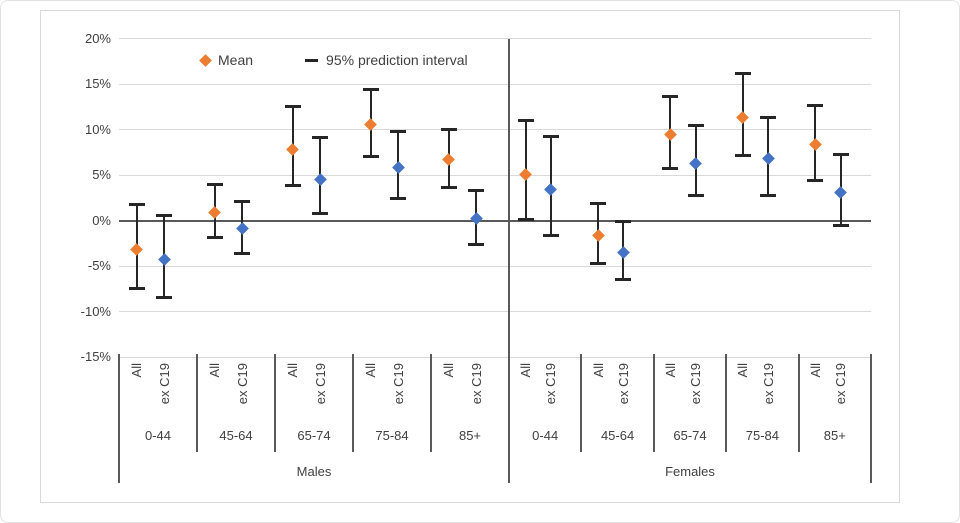 The image size is (960, 523). Describe the element at coordinates (101, 174) in the screenshot. I see `y-axis-tick-label: 5%` at that location.